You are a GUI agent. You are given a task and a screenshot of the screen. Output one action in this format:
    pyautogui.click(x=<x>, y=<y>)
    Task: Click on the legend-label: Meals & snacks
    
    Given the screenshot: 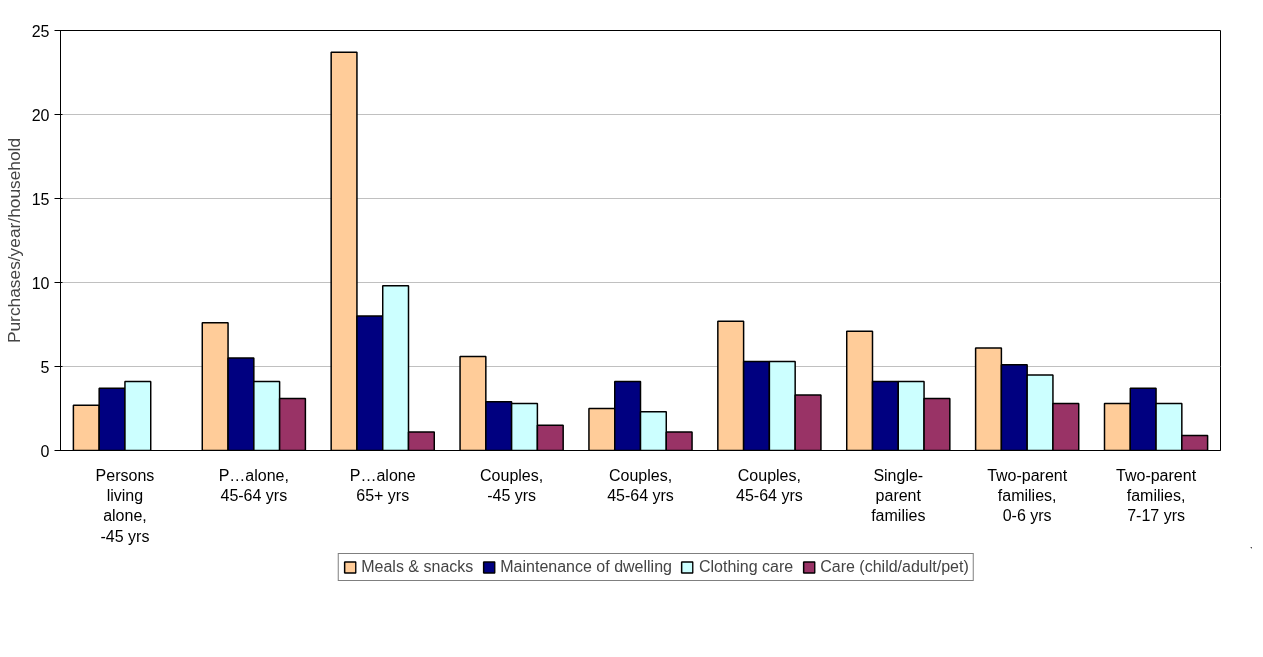 What is the action you would take?
    pyautogui.click(x=417, y=567)
    